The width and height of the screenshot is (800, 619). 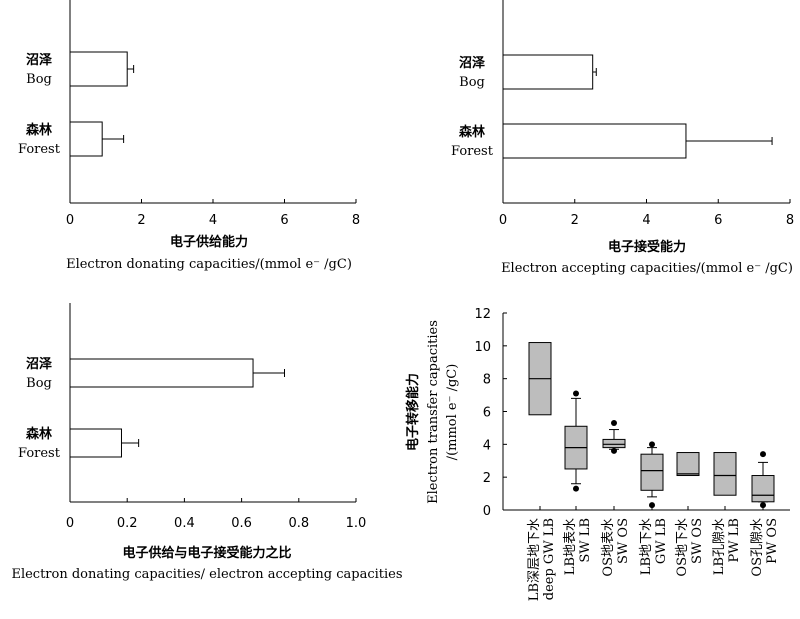 What do you see at coordinates (608, 547) in the screenshot?
I see `x-label-zh: OS地表水` at bounding box center [608, 547].